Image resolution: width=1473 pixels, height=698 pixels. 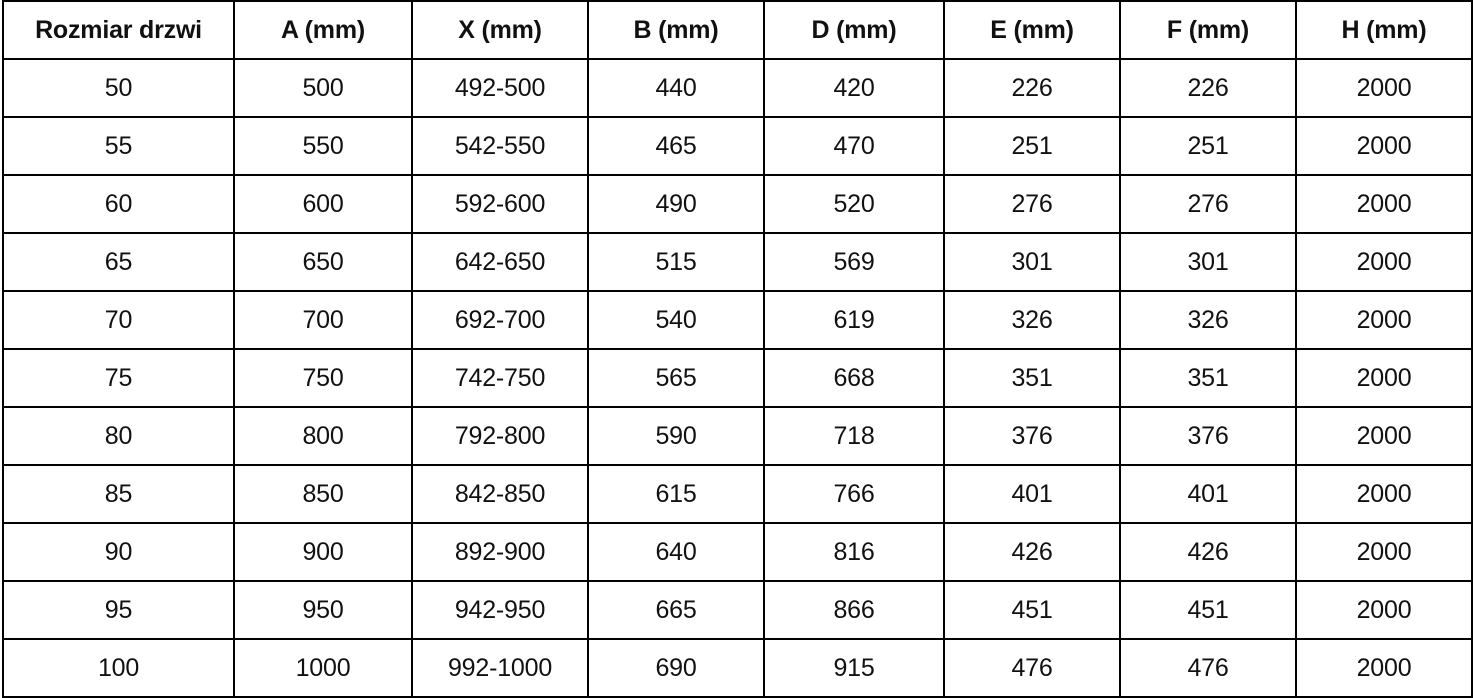 What do you see at coordinates (323, 146) in the screenshot?
I see `cell-a: 550` at bounding box center [323, 146].